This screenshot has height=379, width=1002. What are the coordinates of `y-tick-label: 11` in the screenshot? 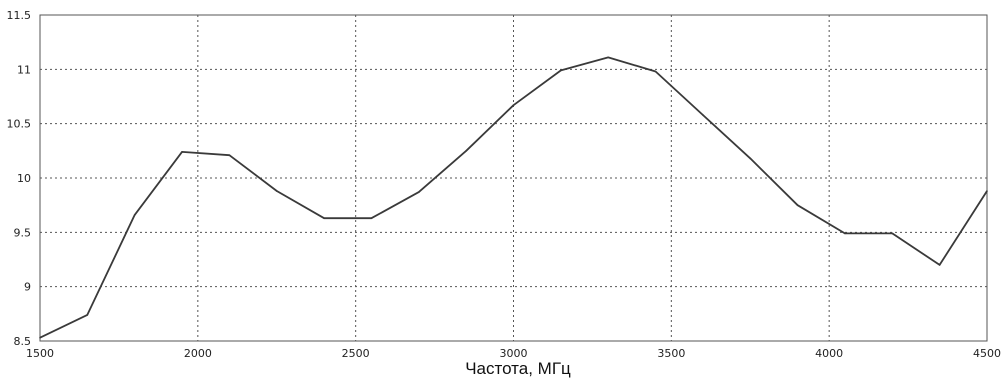 It's located at (24, 69).